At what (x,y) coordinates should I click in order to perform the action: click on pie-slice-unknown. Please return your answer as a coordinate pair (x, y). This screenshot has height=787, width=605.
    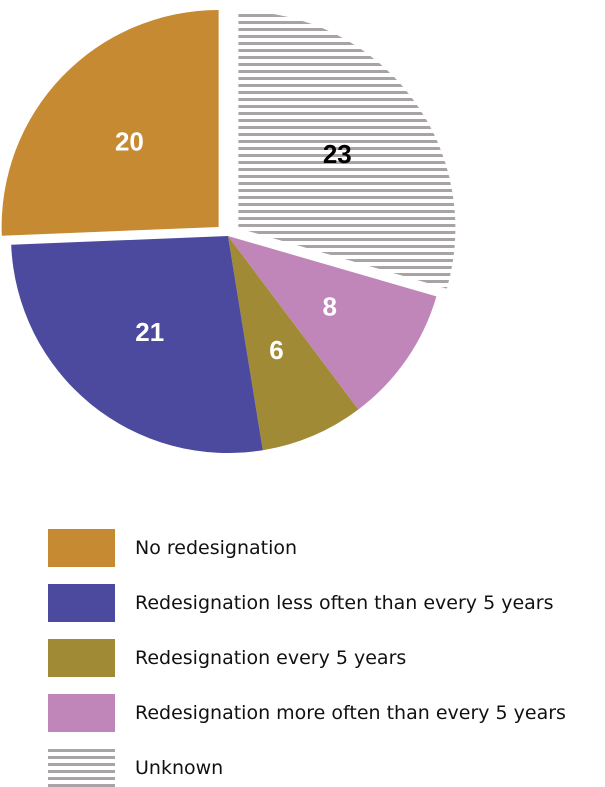
    Looking at the image, I should click on (347, 150).